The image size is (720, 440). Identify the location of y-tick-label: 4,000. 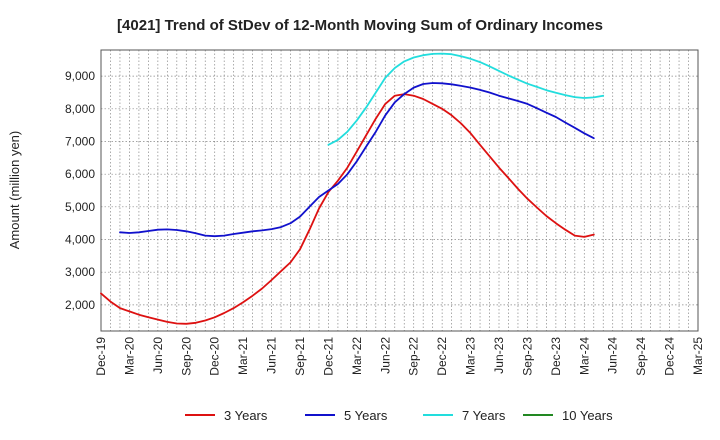
(80, 240).